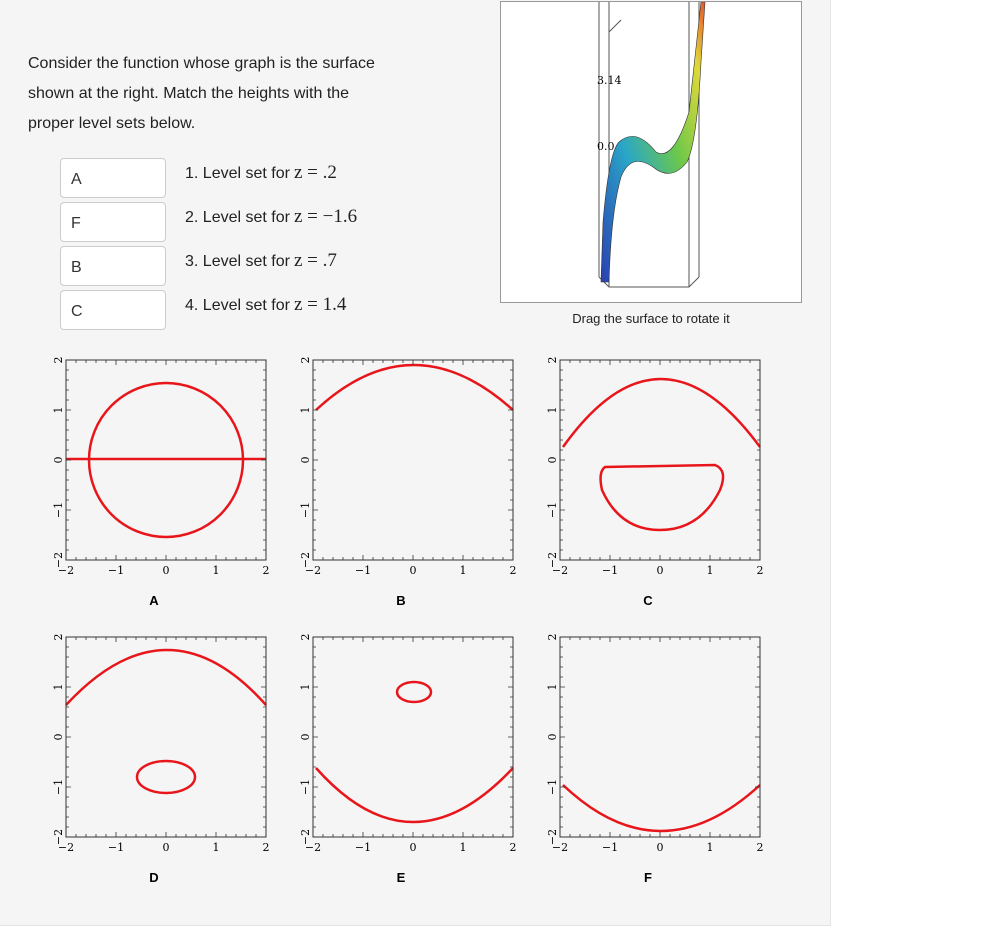 The width and height of the screenshot is (995, 939). I want to click on item: 4. Level set for z = 1.4, so click(265, 305).